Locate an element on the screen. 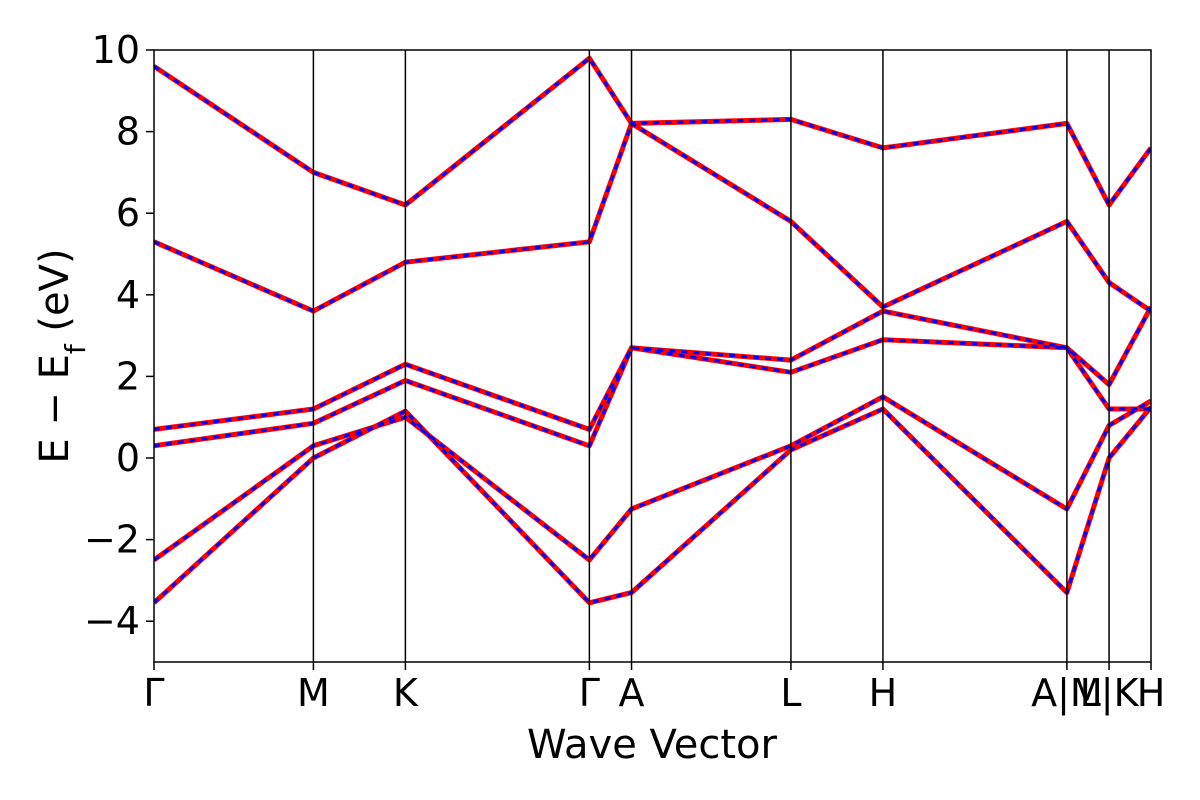 This screenshot has width=1200, height=800. band-line-band-d-overlay is located at coordinates (652, 368).